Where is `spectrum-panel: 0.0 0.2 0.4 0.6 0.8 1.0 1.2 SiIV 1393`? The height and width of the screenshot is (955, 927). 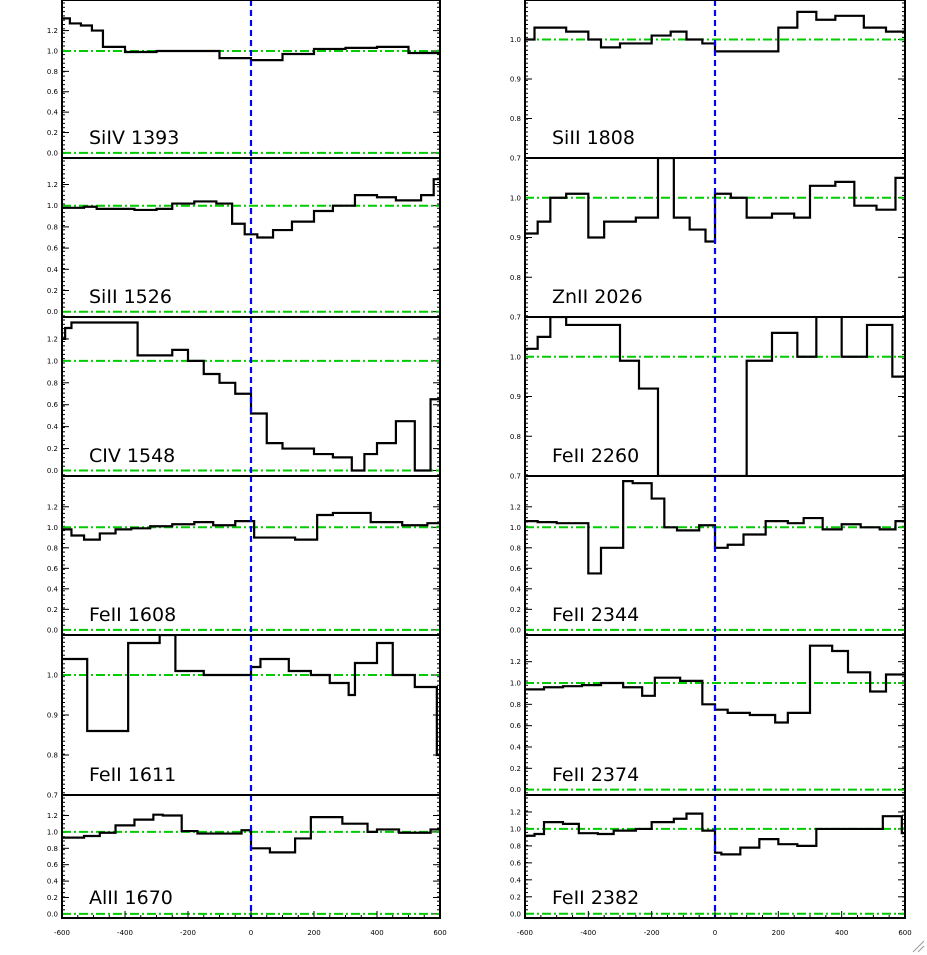
spectrum-panel: 0.0 0.2 0.4 0.6 0.8 1.0 1.2 SiIV 1393 is located at coordinates (244, 79).